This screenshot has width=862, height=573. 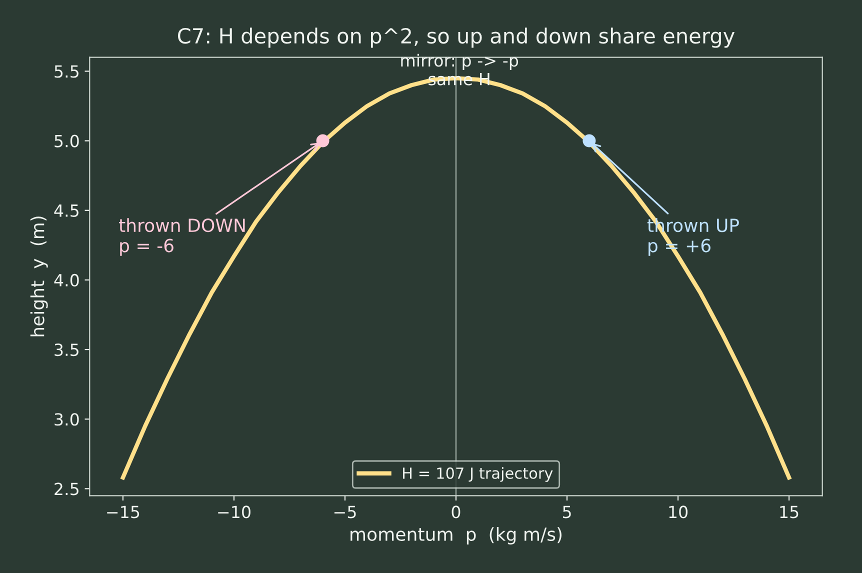 I want to click on y-tick-label: 2.5, so click(x=66, y=489).